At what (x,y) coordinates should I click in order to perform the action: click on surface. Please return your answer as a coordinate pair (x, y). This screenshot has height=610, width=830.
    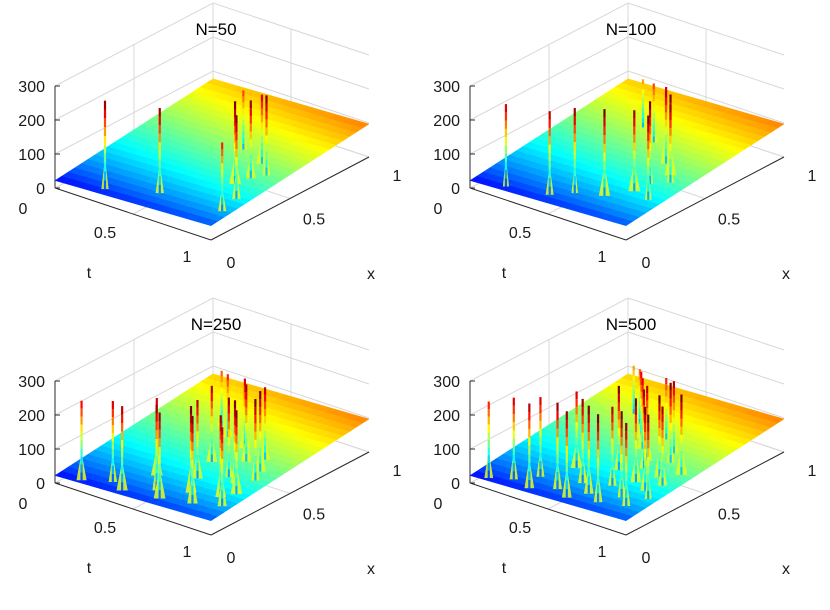
    Looking at the image, I should click on (627, 152).